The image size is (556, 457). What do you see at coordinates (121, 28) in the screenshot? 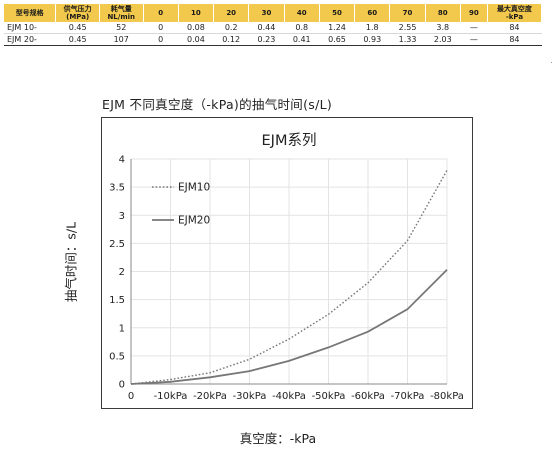
I see `table-cell: 52` at bounding box center [121, 28].